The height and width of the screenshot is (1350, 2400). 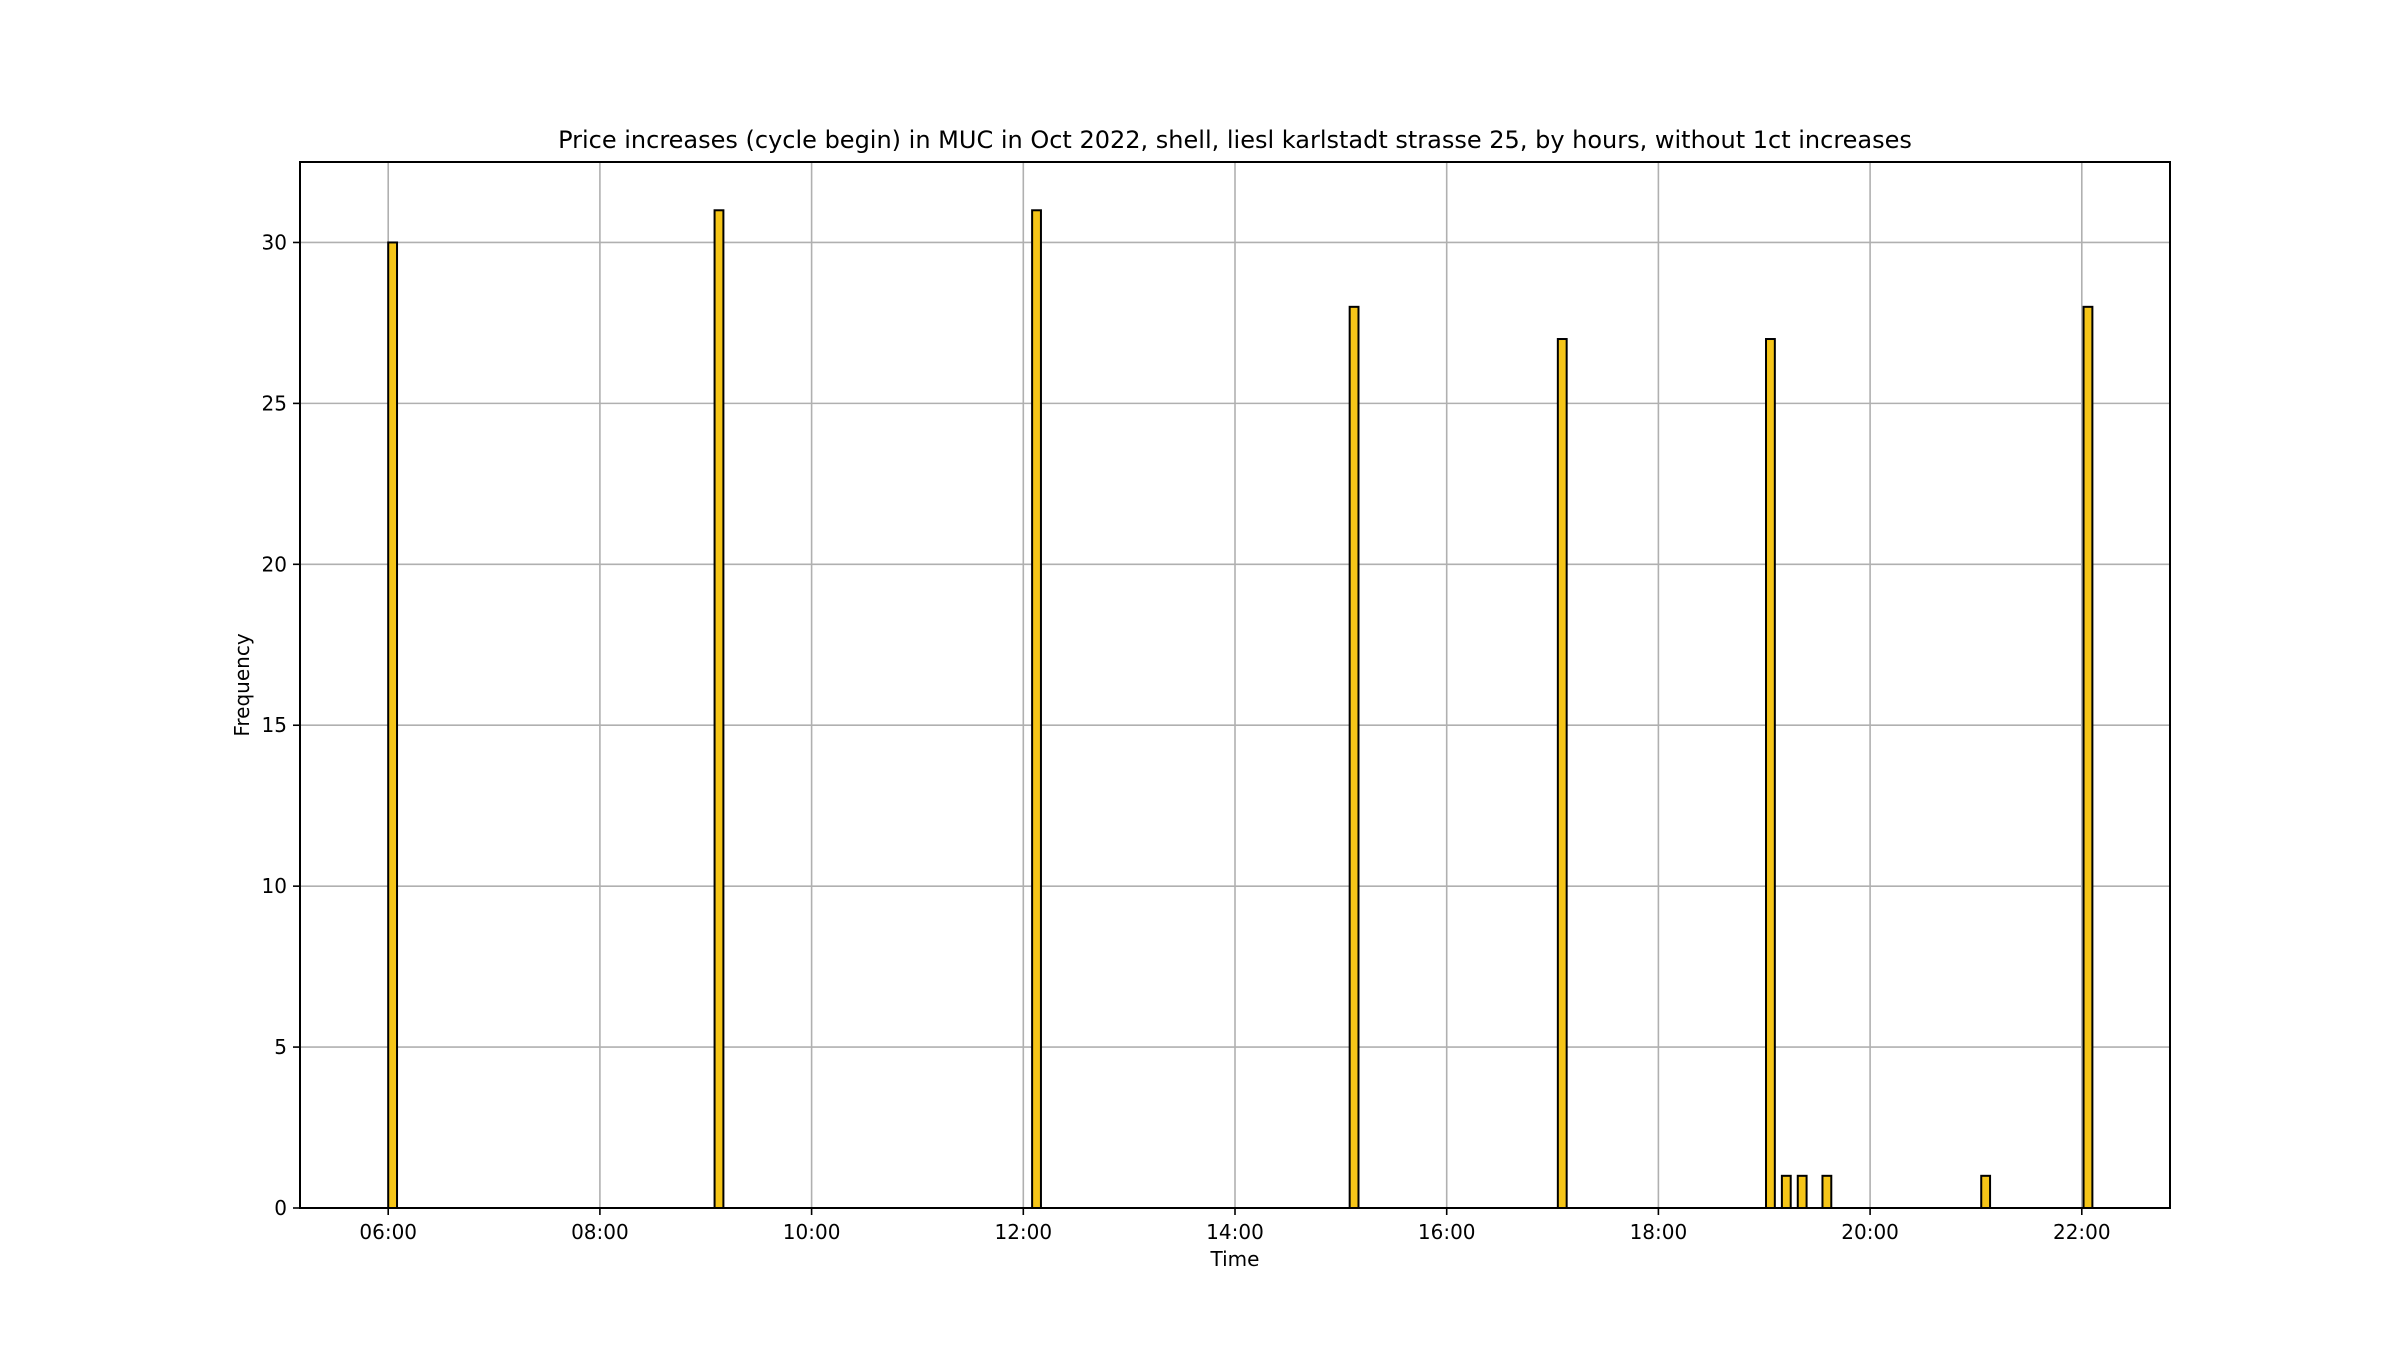 What do you see at coordinates (812, 1232) in the screenshot?
I see `x-tick-label: 10:00` at bounding box center [812, 1232].